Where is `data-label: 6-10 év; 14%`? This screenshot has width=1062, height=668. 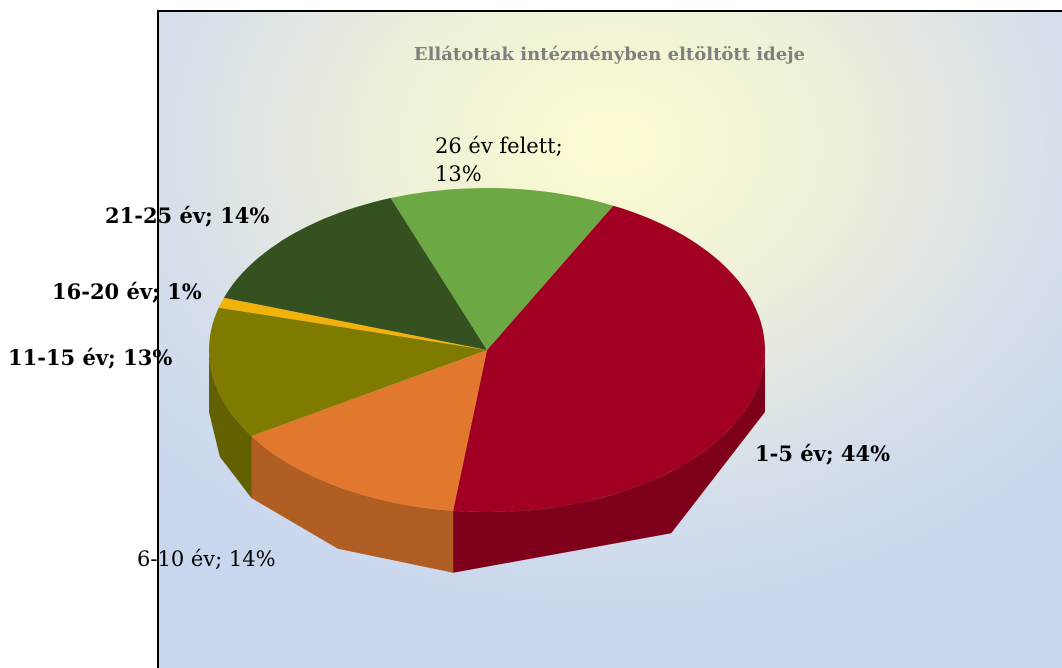 data-label: 6-10 év; 14% is located at coordinates (206, 559).